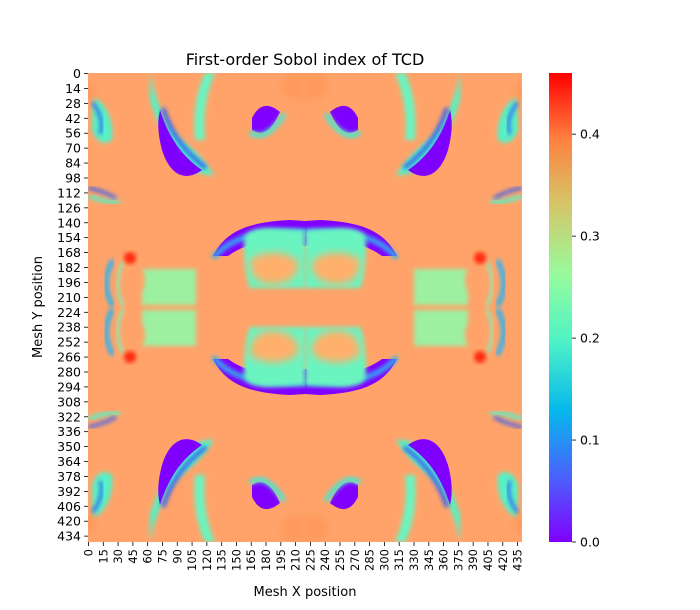 The height and width of the screenshot is (610, 700). I want to click on y-tick-label: 112, so click(69, 192).